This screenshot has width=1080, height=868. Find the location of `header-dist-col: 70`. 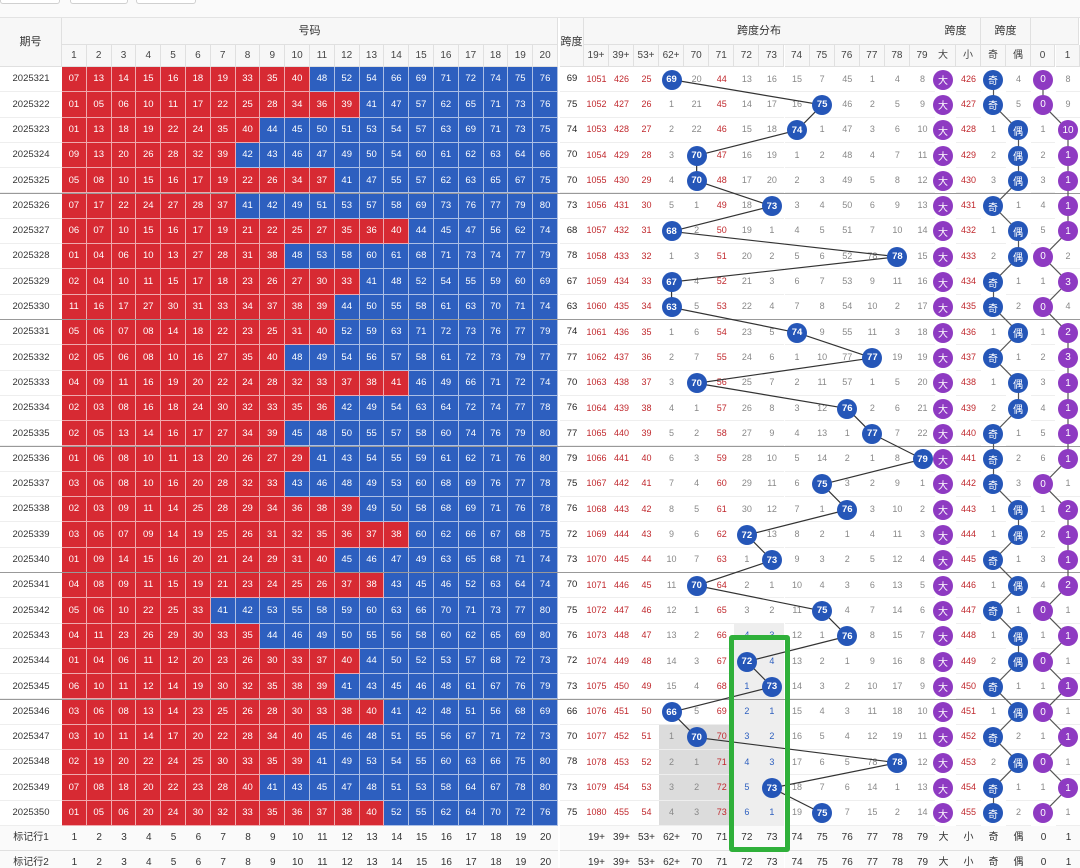

header-dist-col: 70 is located at coordinates (697, 56).